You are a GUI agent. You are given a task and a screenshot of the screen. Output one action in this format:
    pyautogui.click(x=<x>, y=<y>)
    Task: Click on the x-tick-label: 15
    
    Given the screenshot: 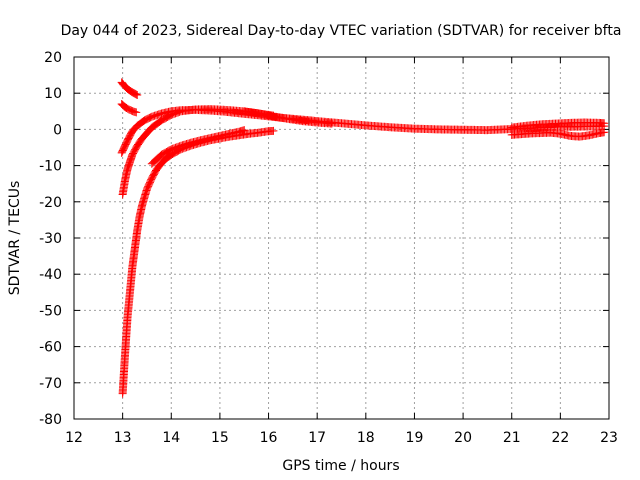 What is the action you would take?
    pyautogui.click(x=220, y=438)
    